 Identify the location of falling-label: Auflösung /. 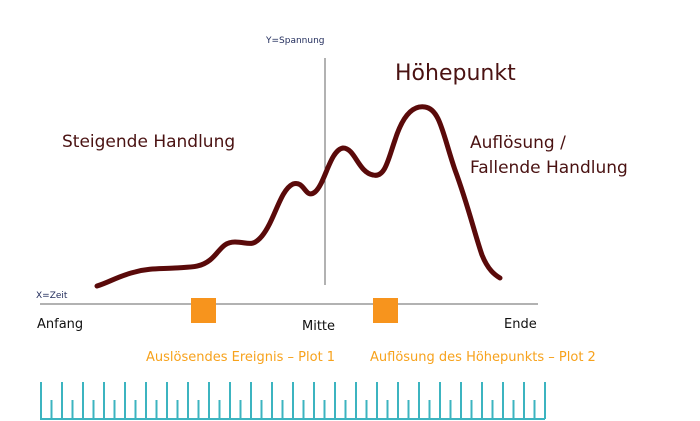
(518, 143).